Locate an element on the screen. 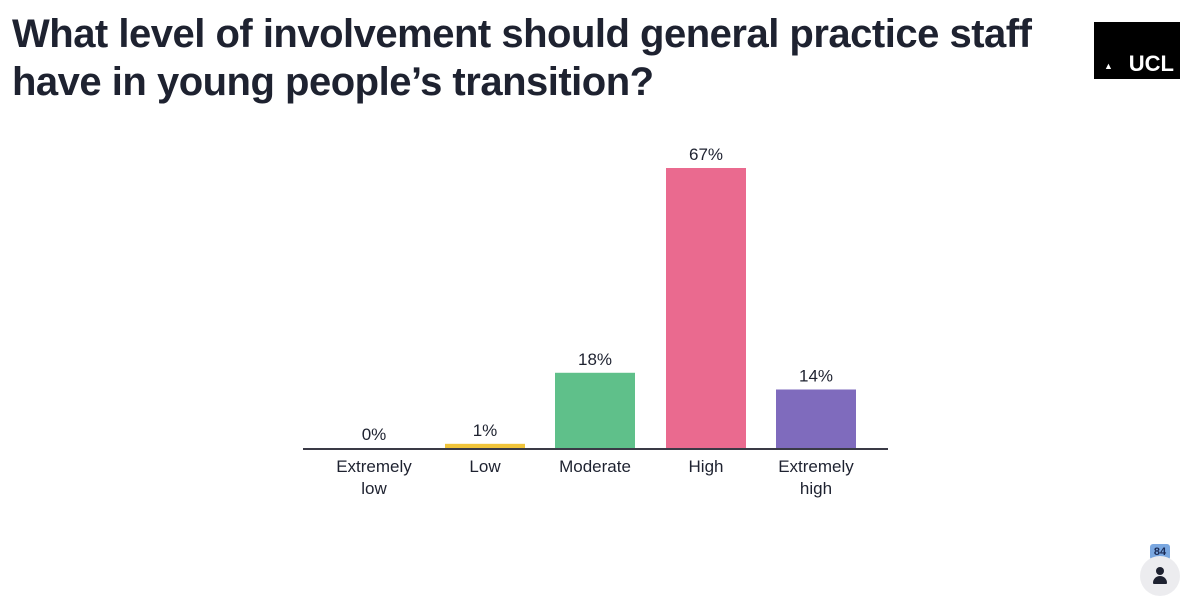 The height and width of the screenshot is (612, 1200). category-label-2-0: Moderate is located at coordinates (595, 466).